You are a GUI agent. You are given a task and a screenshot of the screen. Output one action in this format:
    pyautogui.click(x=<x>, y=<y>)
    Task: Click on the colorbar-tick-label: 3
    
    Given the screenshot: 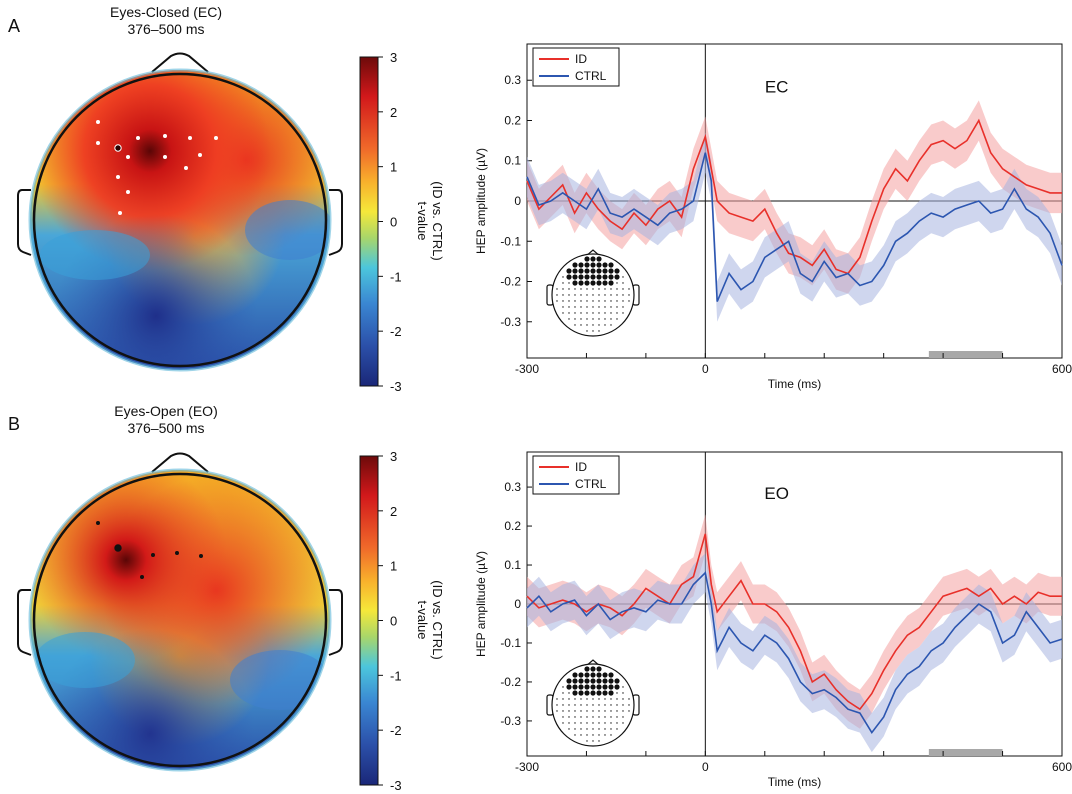 What is the action you would take?
    pyautogui.click(x=393, y=57)
    